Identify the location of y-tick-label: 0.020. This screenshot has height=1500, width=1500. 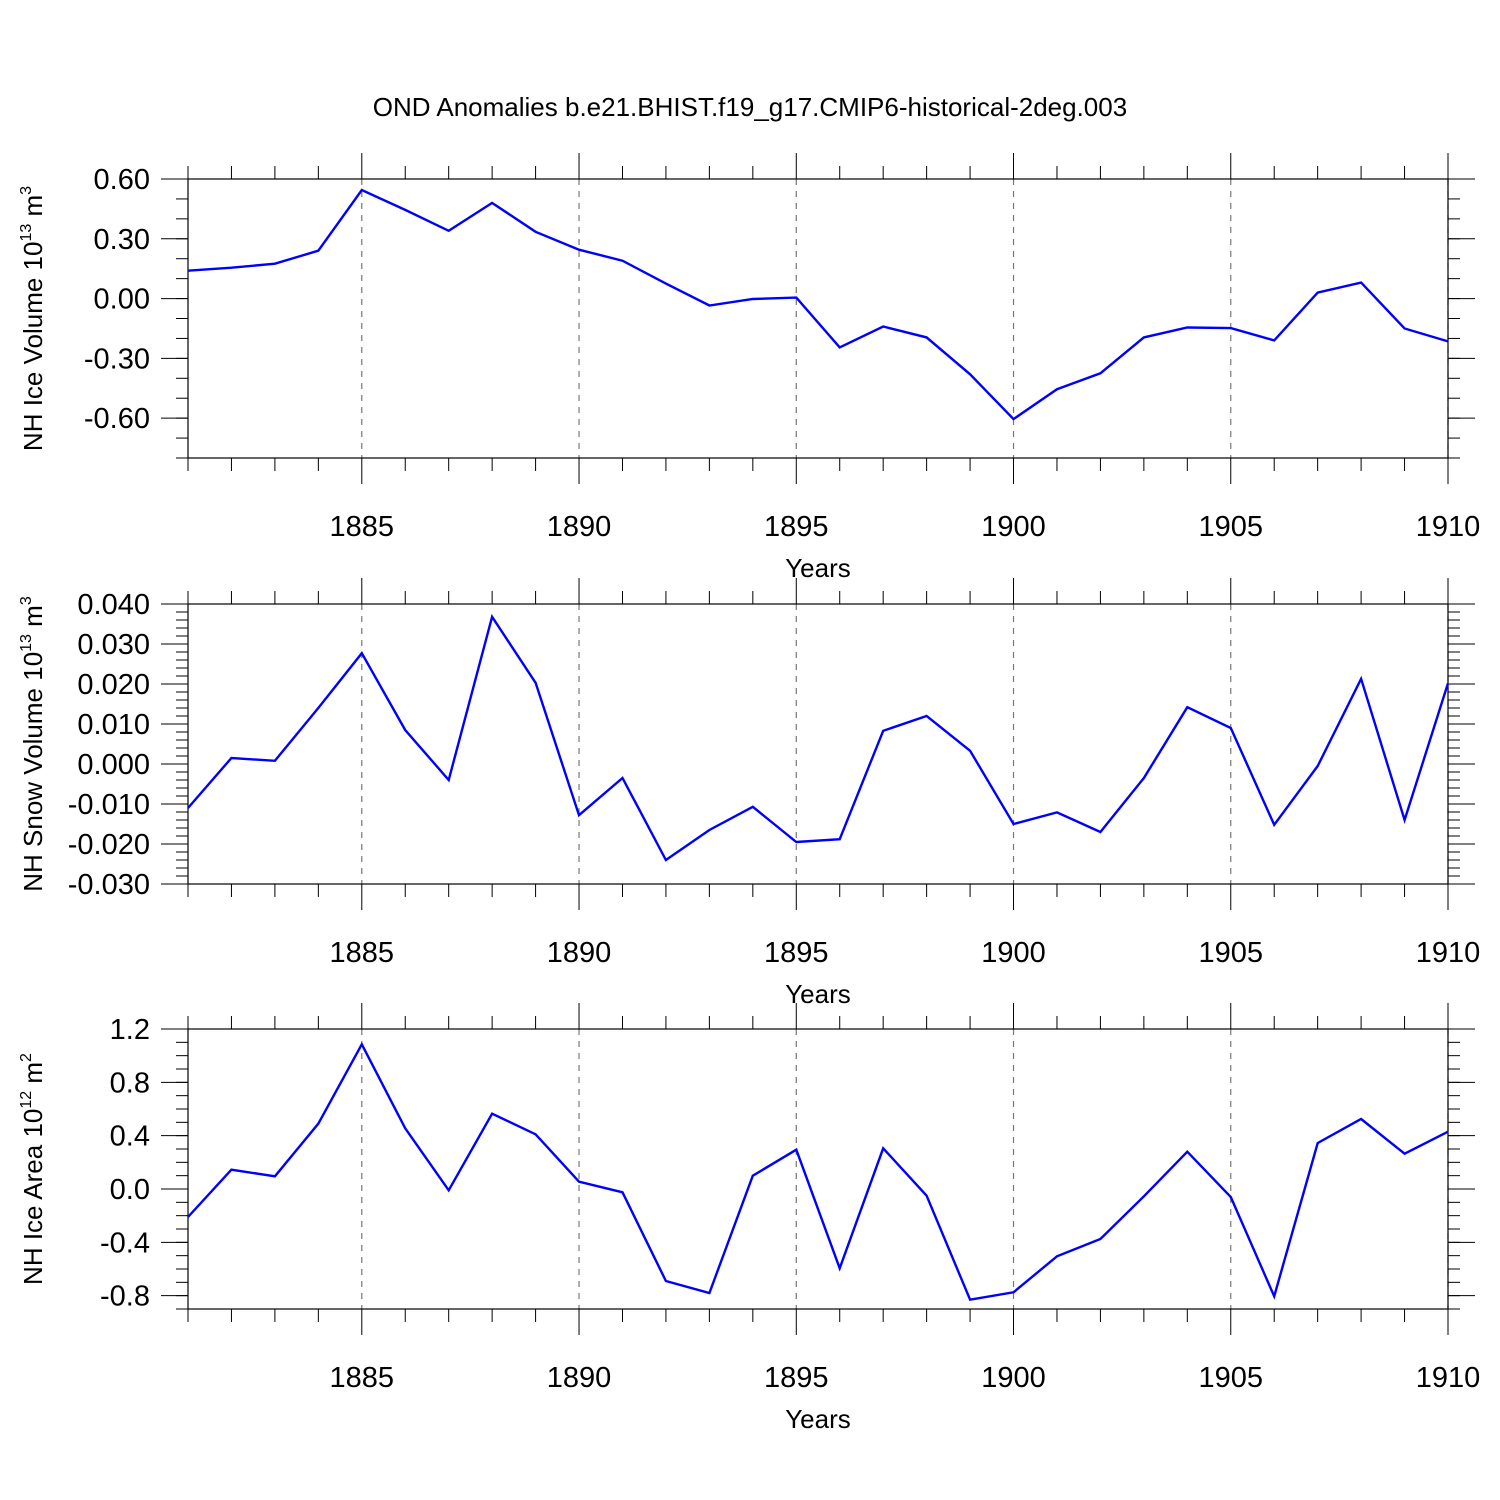
(113, 685).